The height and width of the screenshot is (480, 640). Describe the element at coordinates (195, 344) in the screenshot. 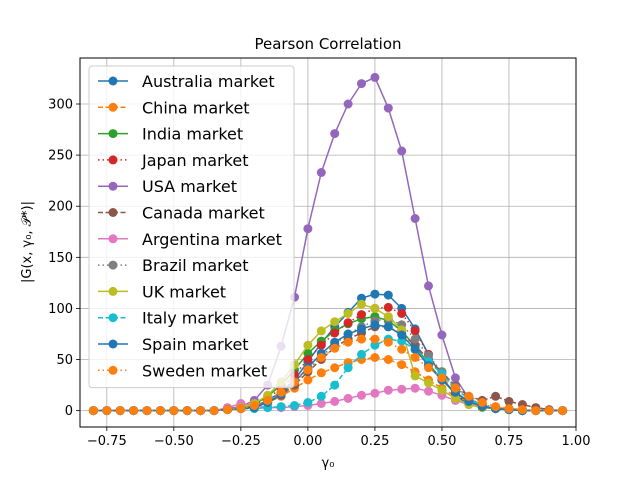

I see `legend-label: Spain market` at that location.